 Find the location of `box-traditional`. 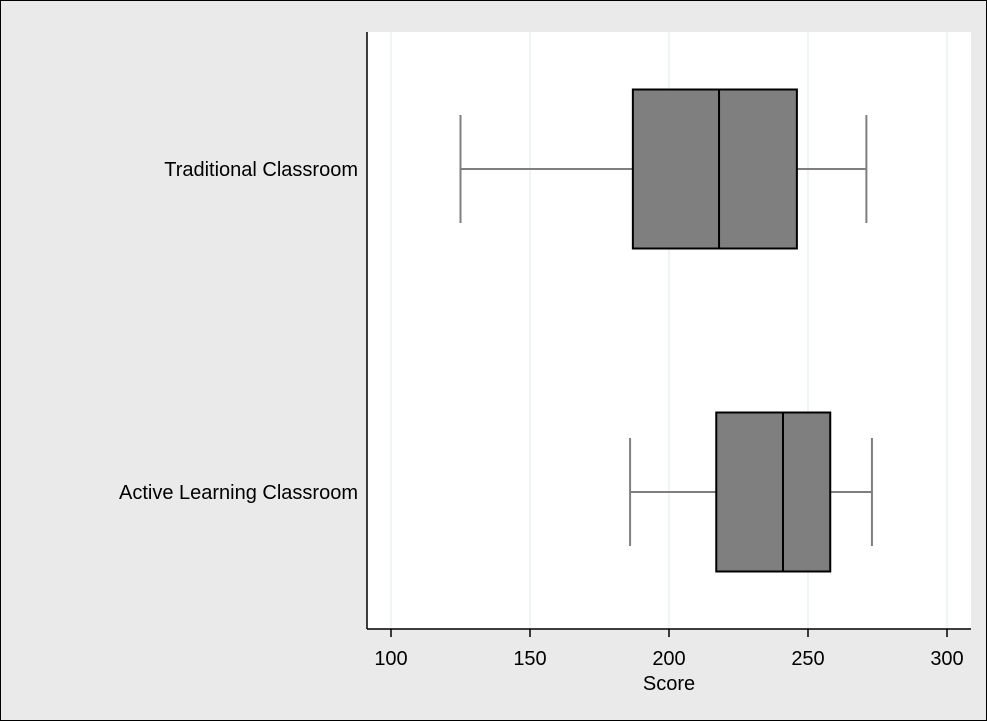

box-traditional is located at coordinates (663, 169).